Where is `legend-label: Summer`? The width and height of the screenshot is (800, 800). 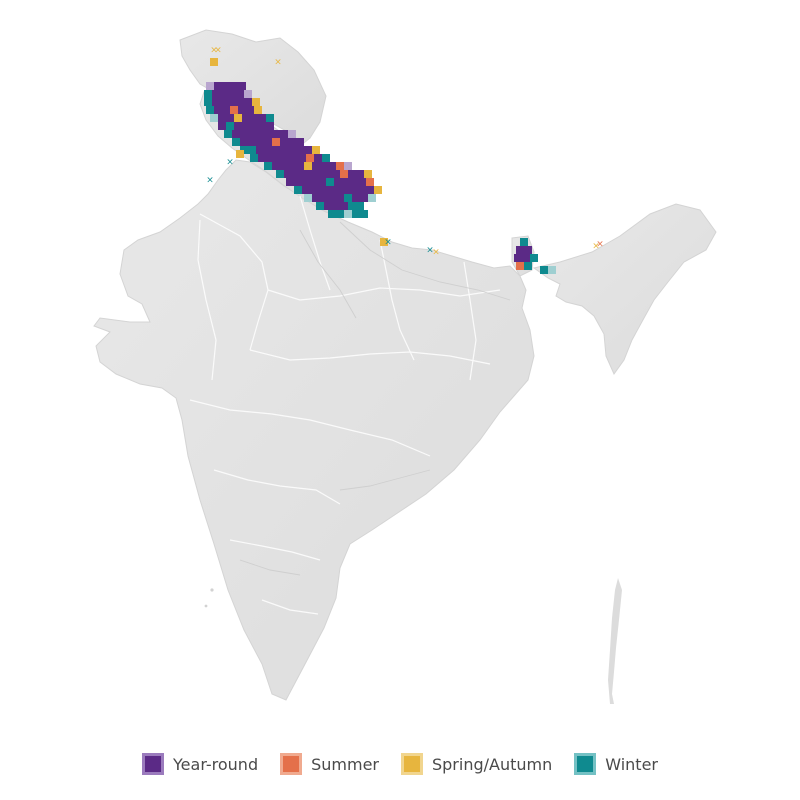
legend-label: Summer is located at coordinates (345, 764).